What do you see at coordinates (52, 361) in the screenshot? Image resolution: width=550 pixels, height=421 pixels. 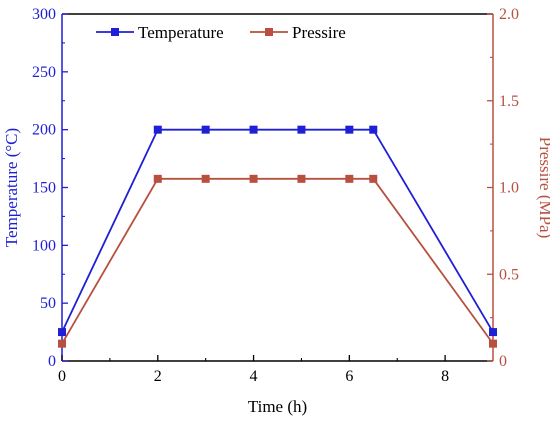 I see `y-left-tick-label: 0` at bounding box center [52, 361].